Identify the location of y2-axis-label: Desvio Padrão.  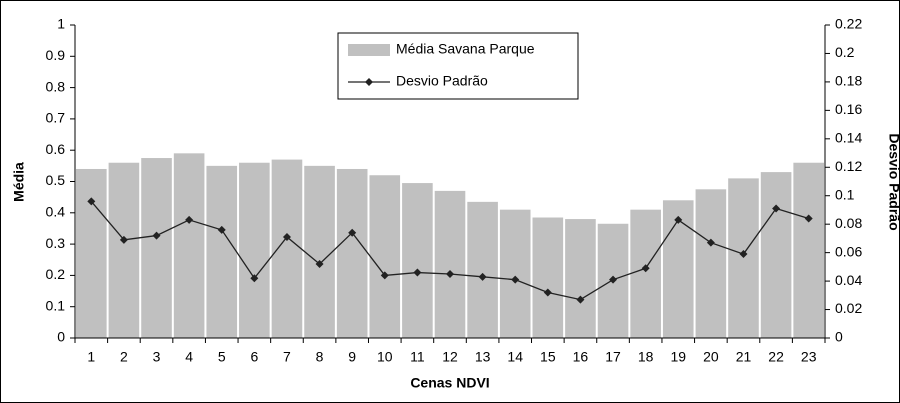
(893, 181).